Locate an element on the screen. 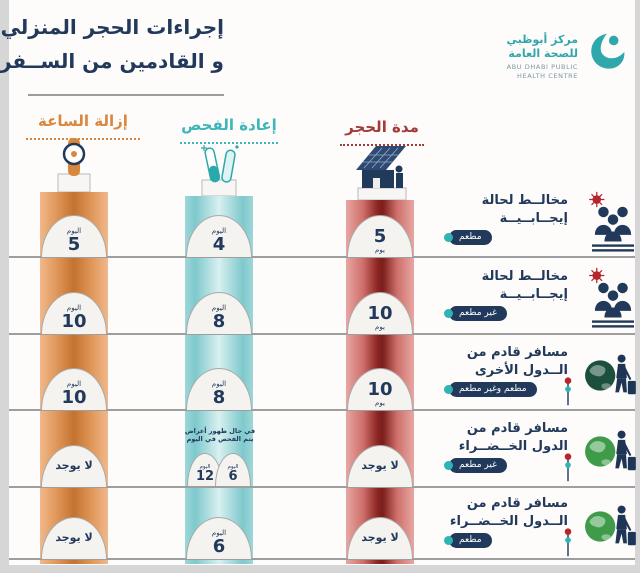 This screenshot has height=573, width=640. category-label: الــدول الخــضــراء is located at coordinates (508, 521).